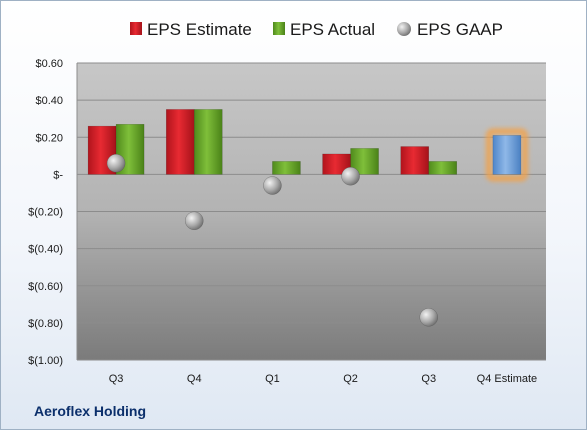  I want to click on legend-label-gaap: EPS GAAP, so click(460, 29).